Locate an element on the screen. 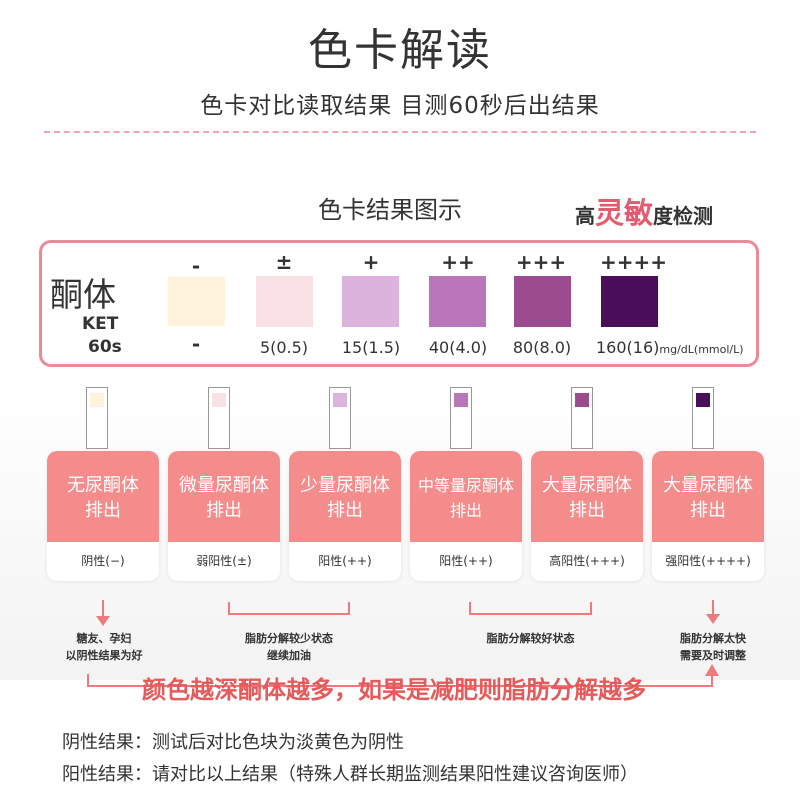  level-symbol: - is located at coordinates (196, 266).